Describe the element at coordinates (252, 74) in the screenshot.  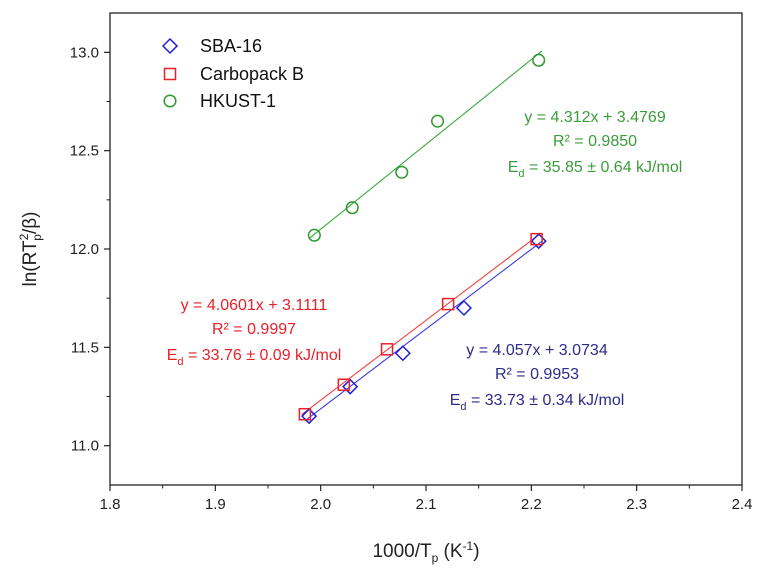
I see `legend-label: Carbopack B` at that location.